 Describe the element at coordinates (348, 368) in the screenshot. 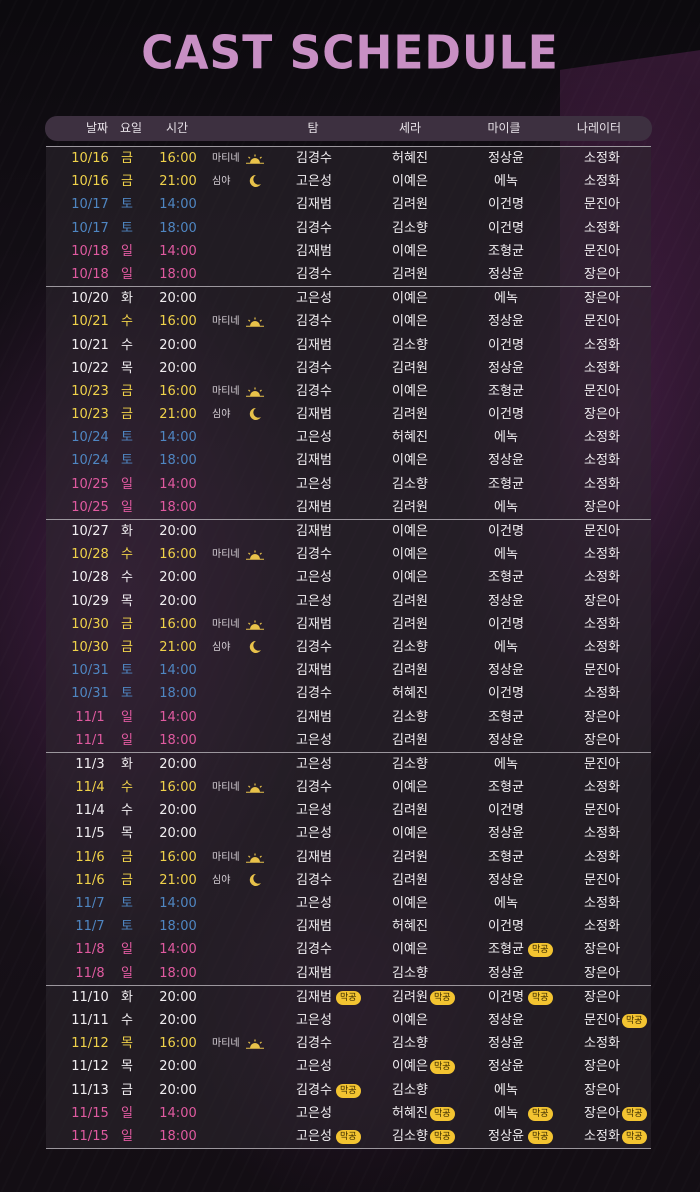

I see `table-row: 10/22 목 20:00 김경수 김려원 정상윤 소정화` at that location.